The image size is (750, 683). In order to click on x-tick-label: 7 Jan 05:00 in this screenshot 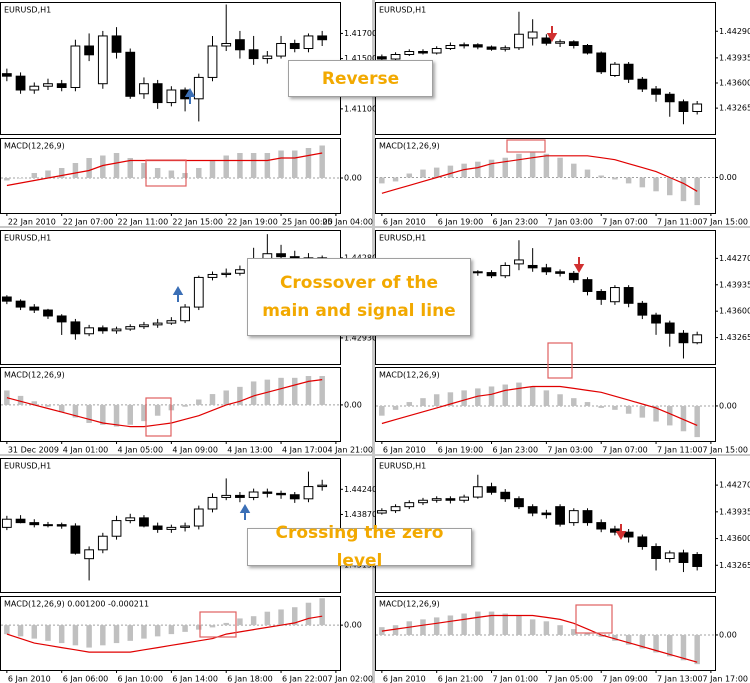, I will do `click(570, 679)`.